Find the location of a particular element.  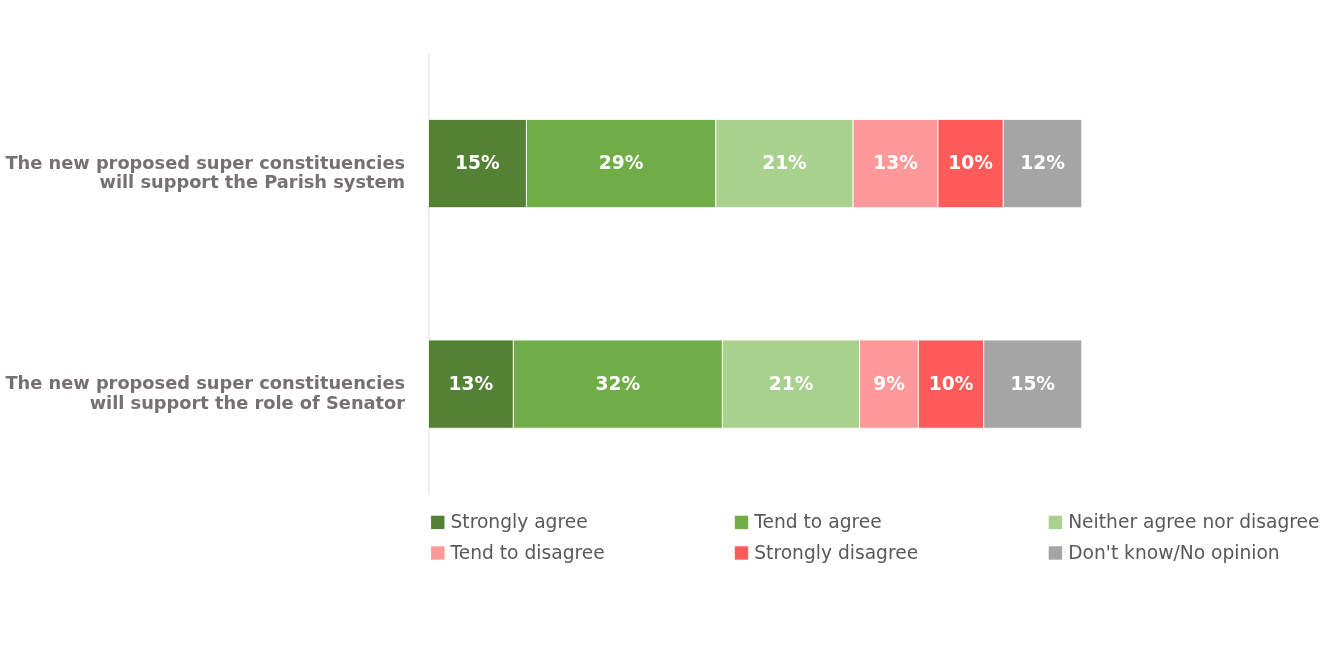

data-label: 9% is located at coordinates (889, 384).